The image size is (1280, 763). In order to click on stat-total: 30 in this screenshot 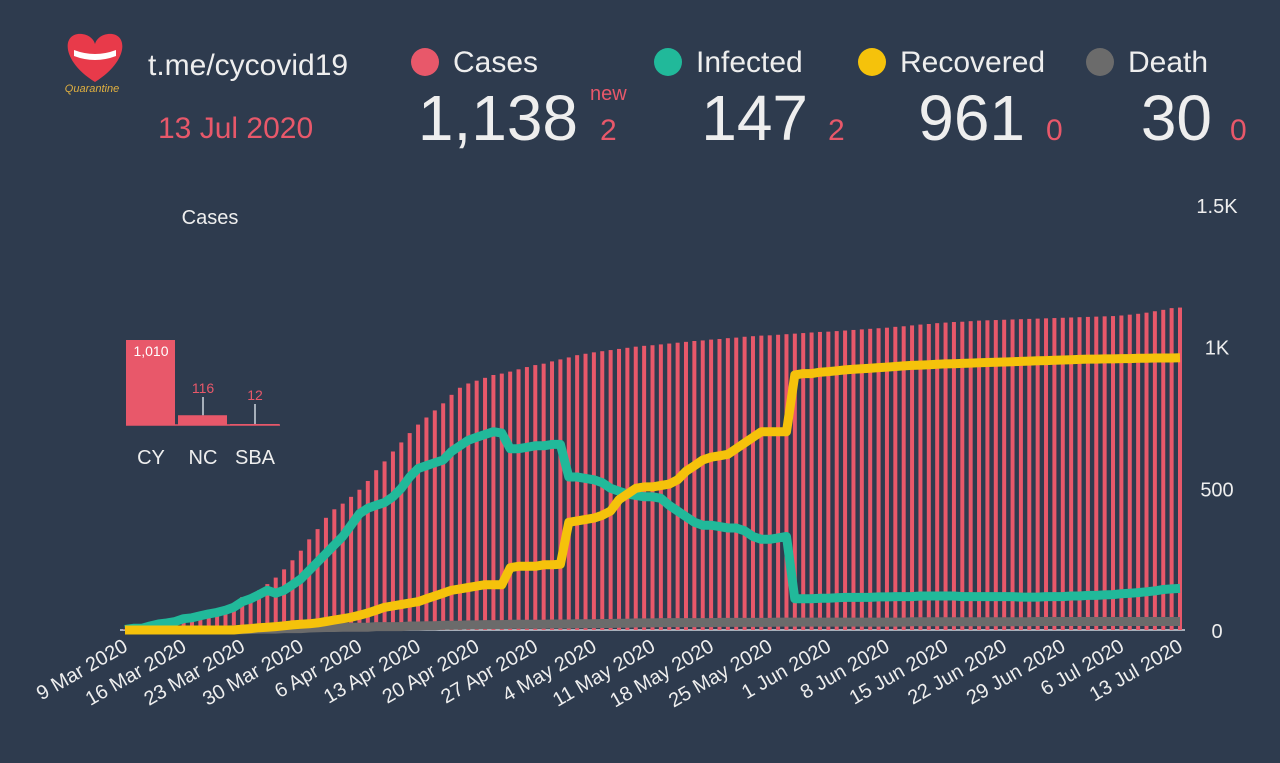, I will do `click(1176, 118)`.